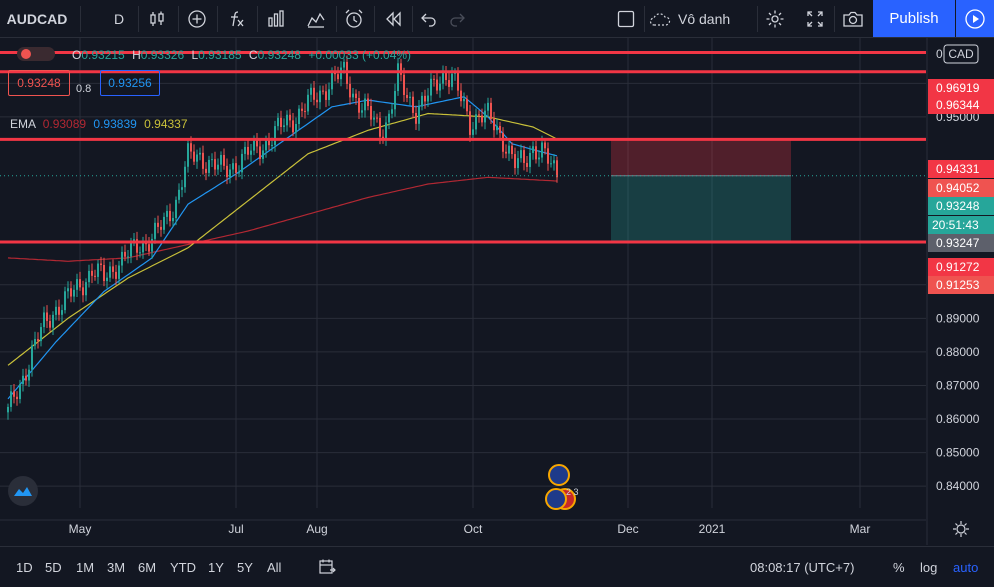 This screenshot has width=994, height=587. Describe the element at coordinates (237, 18) in the screenshot. I see `indicators-button` at that location.